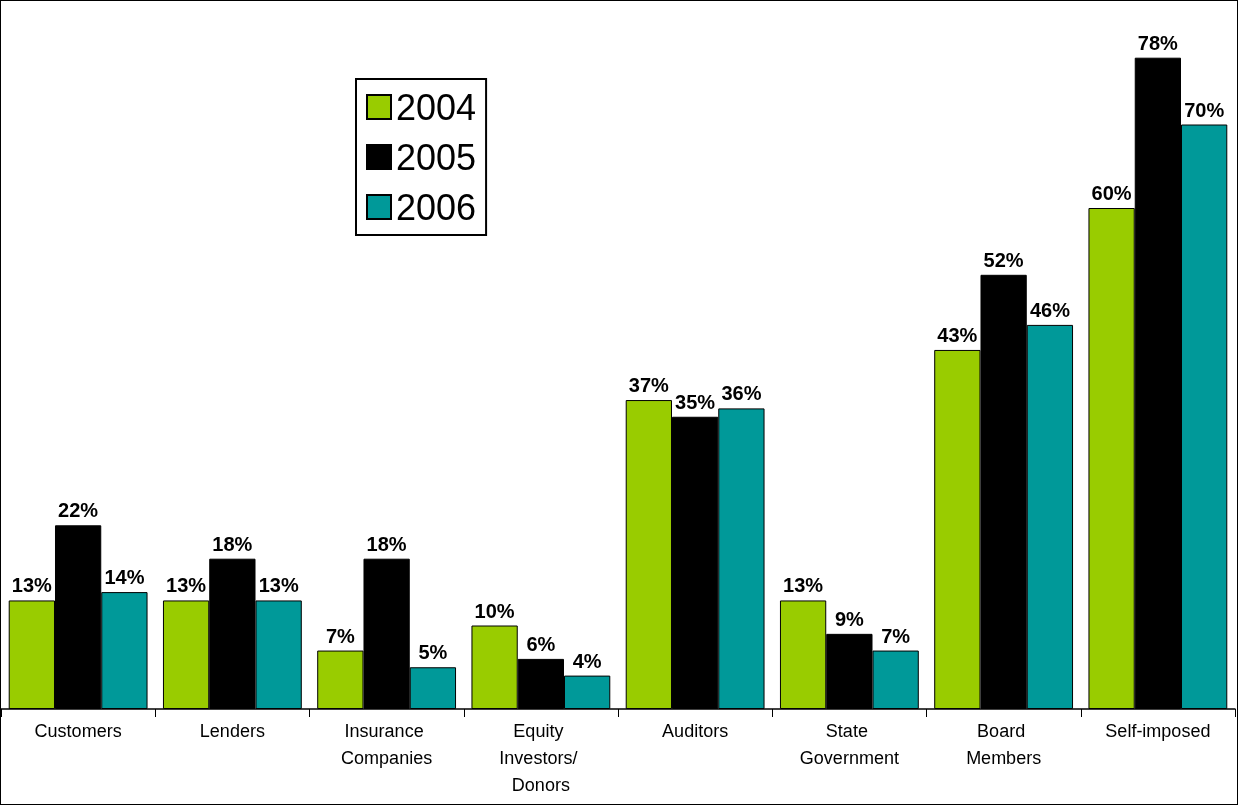 The image size is (1238, 805). Describe the element at coordinates (232, 730) in the screenshot. I see `x-tick-label: Lenders` at that location.